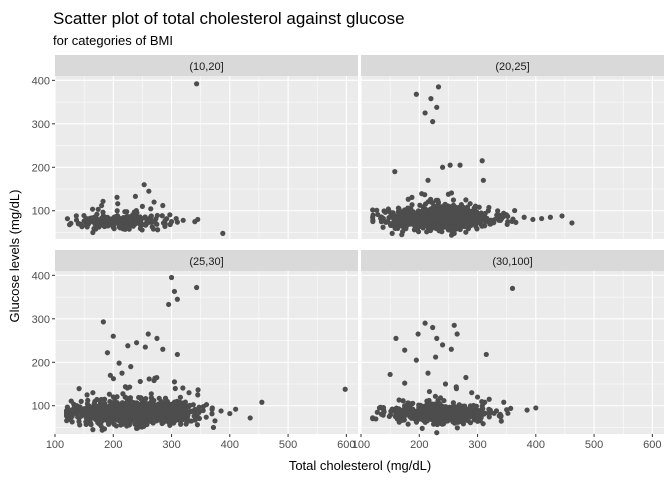 The width and height of the screenshot is (672, 485). I want to click on data-points, so click(454, 360).